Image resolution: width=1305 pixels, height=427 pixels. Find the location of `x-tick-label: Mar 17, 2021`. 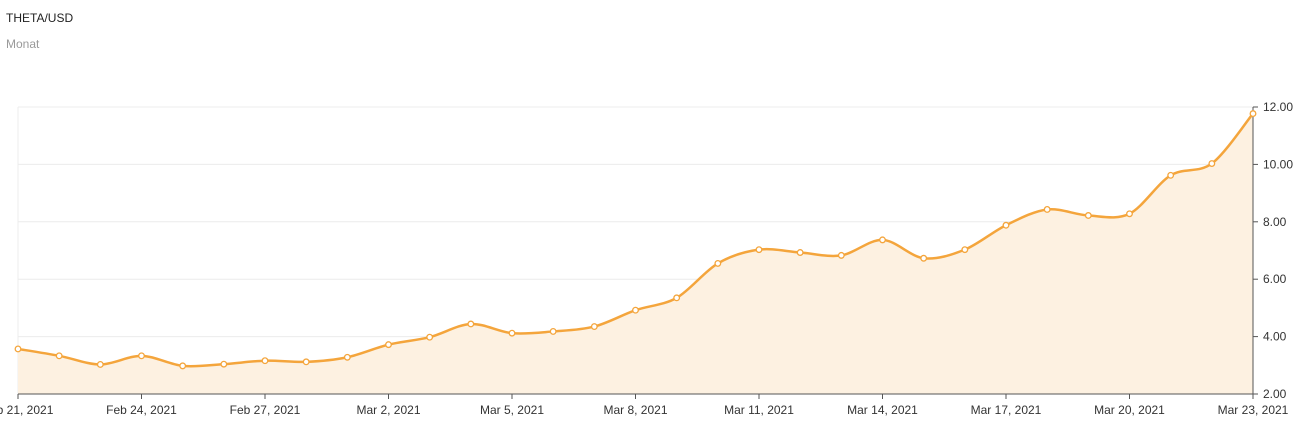

x-tick-label: Mar 17, 2021 is located at coordinates (1006, 410).